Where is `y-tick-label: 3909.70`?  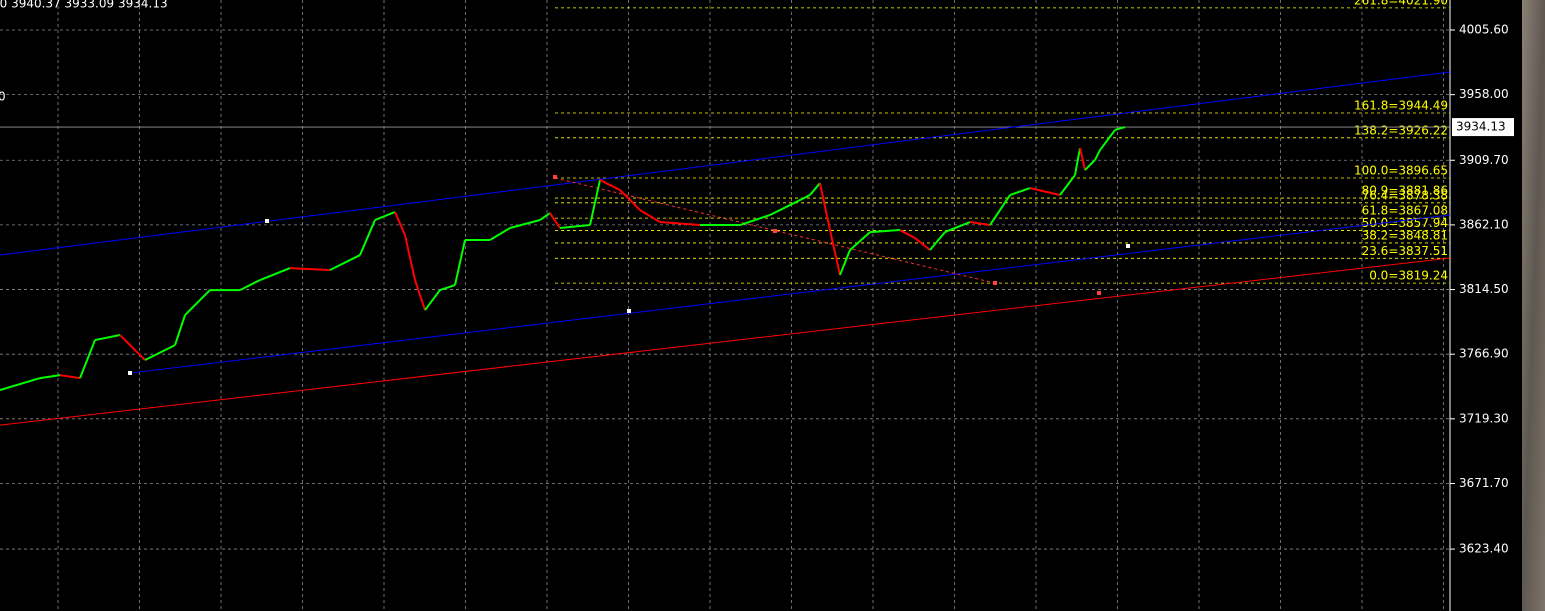 y-tick-label: 3909.70 is located at coordinates (1484, 160).